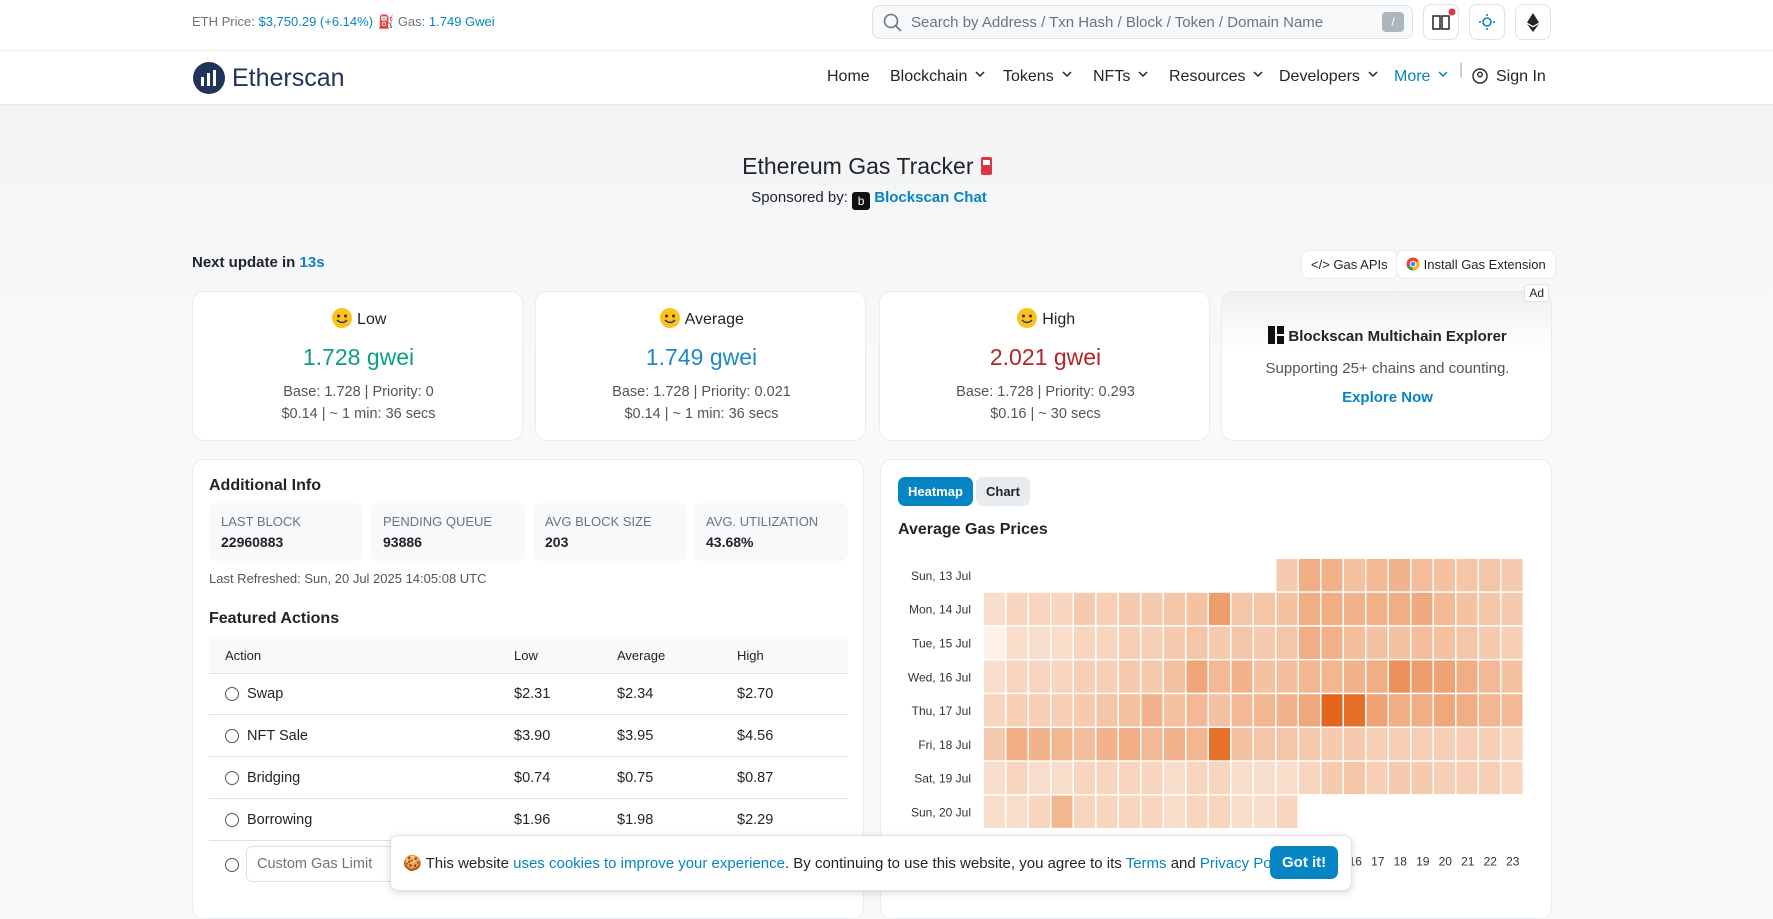  What do you see at coordinates (258, 262) in the screenshot?
I see `next-update: Next update in 13s` at bounding box center [258, 262].